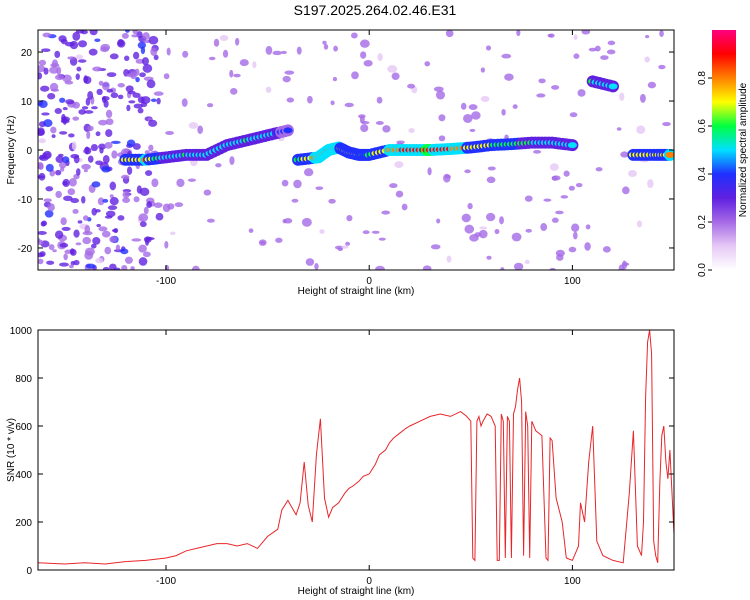 This screenshot has width=750, height=600. What do you see at coordinates (702, 78) in the screenshot?
I see `colorbar-tick-label: 0.8` at bounding box center [702, 78].